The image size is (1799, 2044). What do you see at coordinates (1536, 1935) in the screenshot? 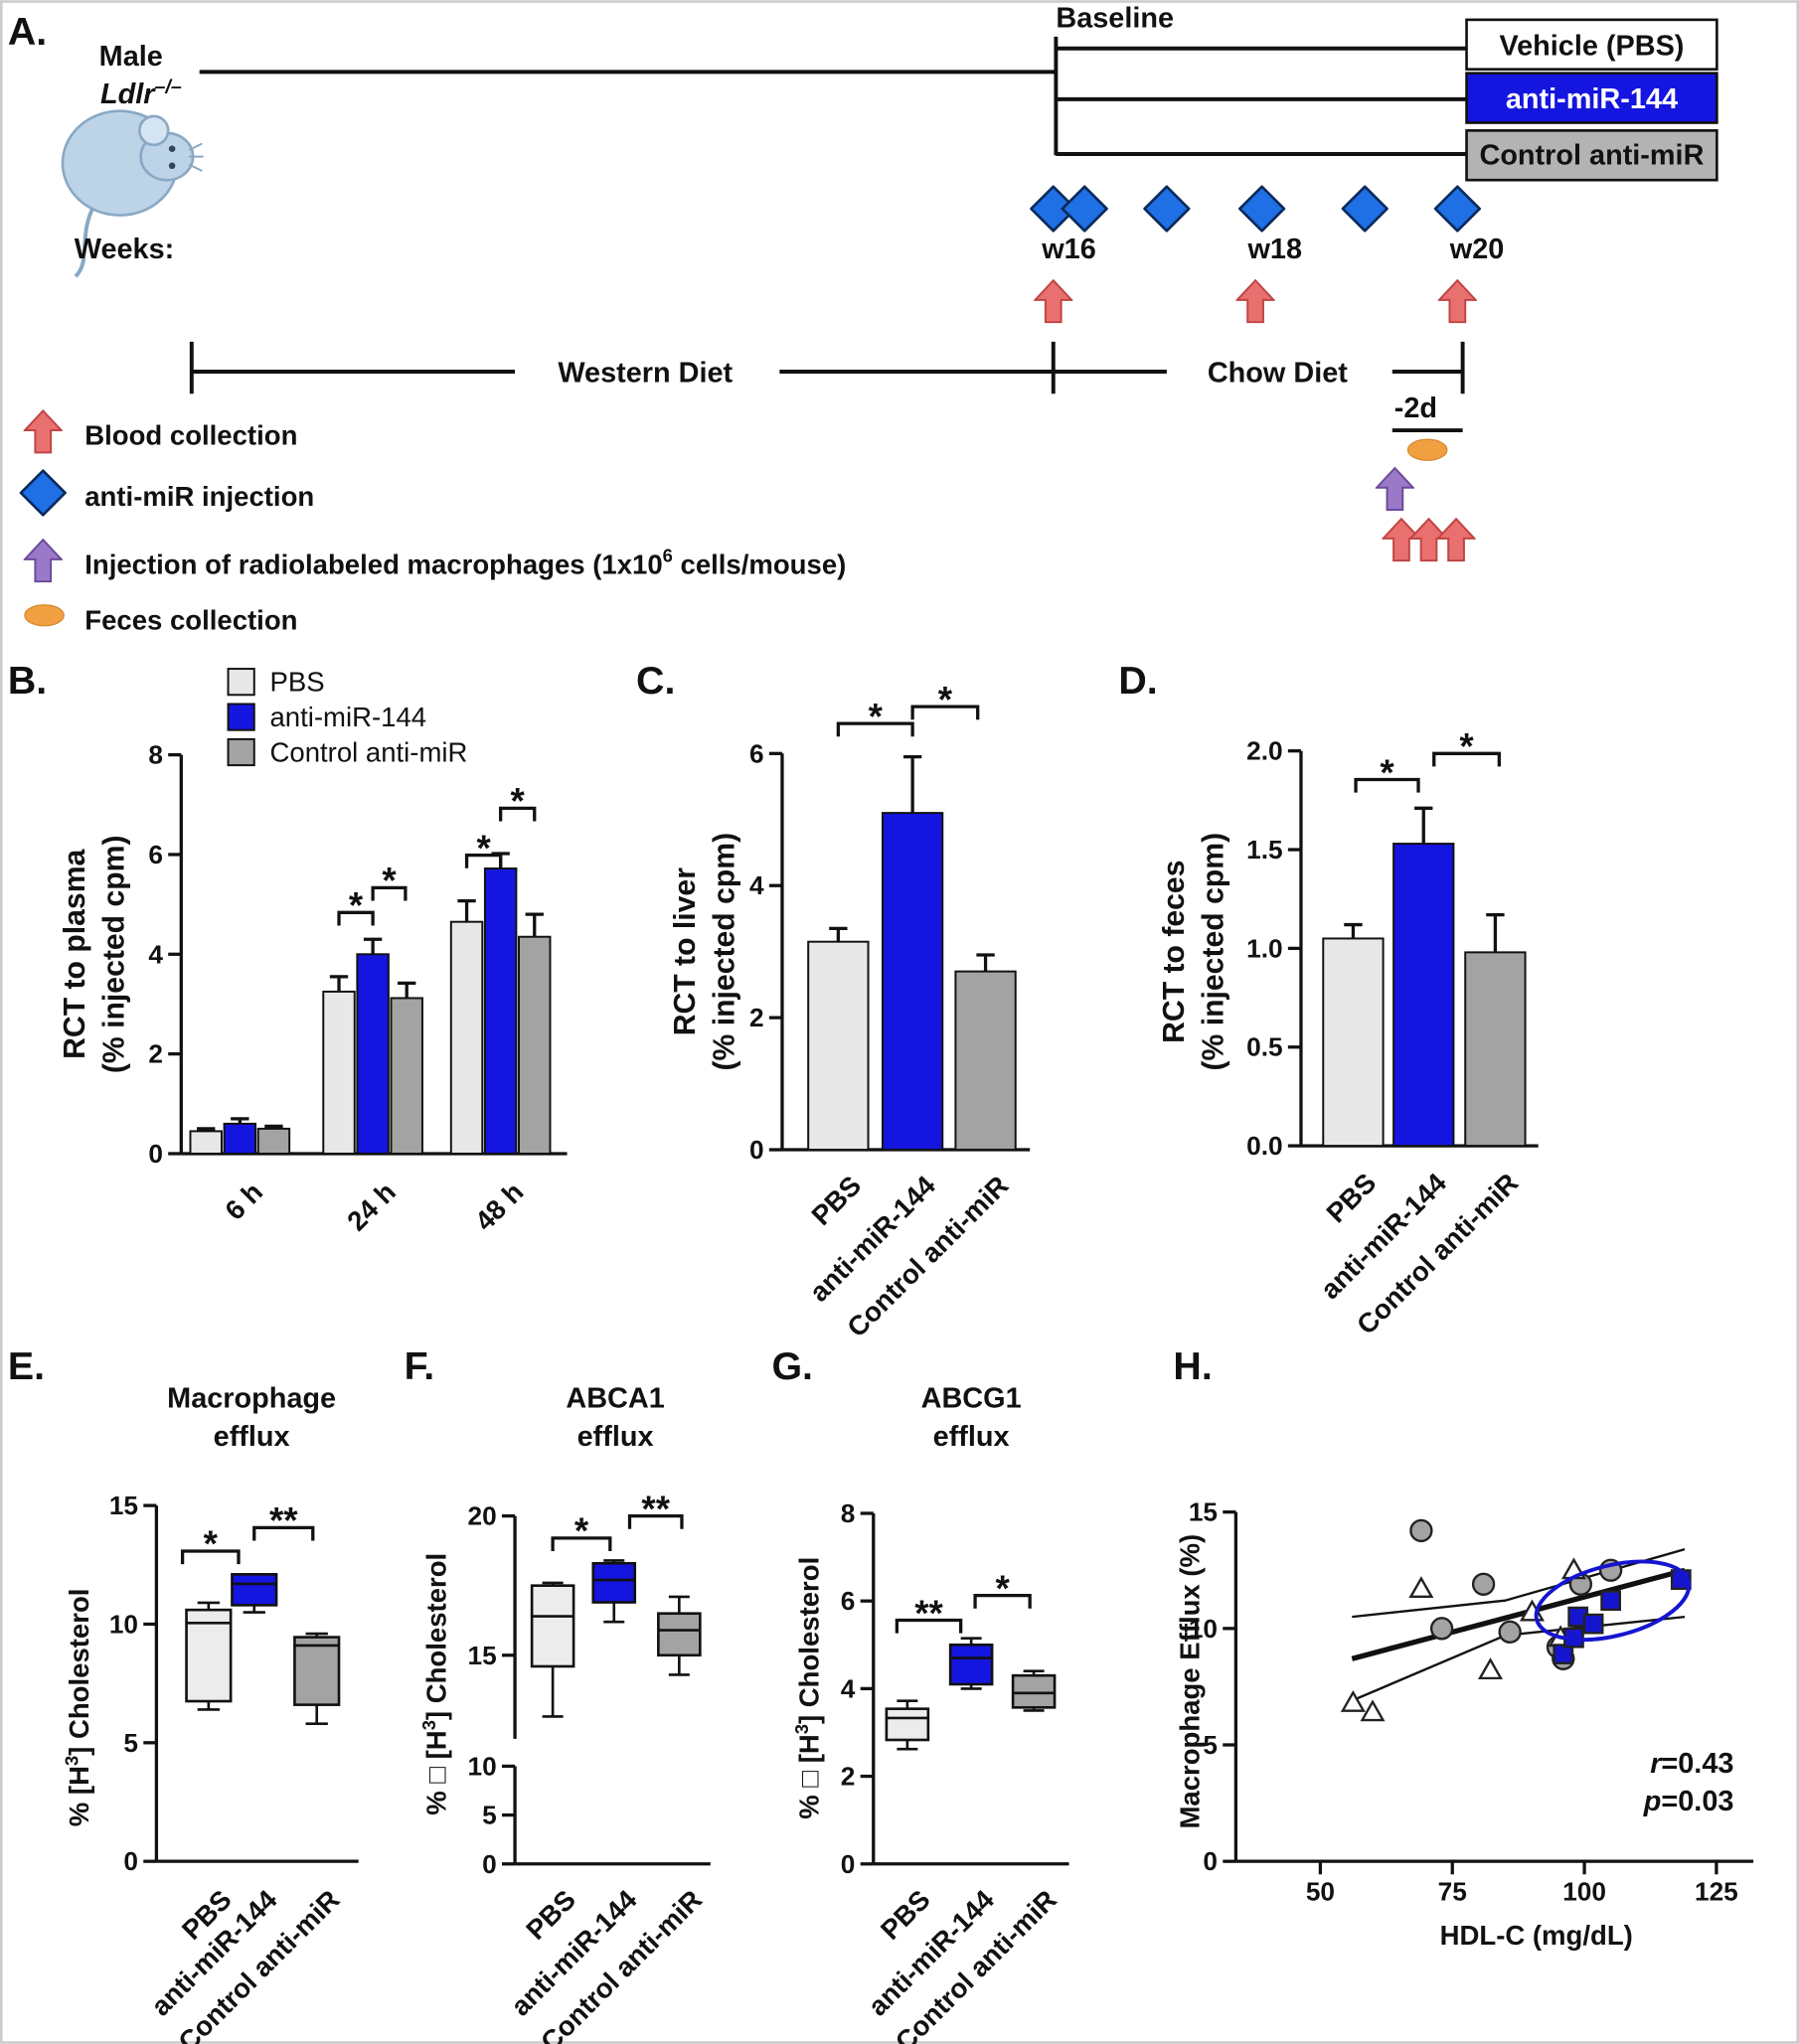
I see `x-axis-label: HDL-C (mg/dL)` at bounding box center [1536, 1935].